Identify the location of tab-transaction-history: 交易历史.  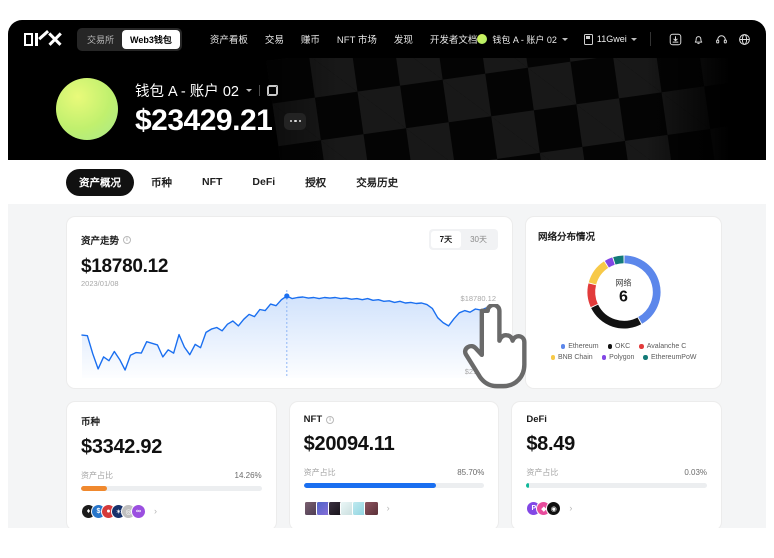
(377, 182).